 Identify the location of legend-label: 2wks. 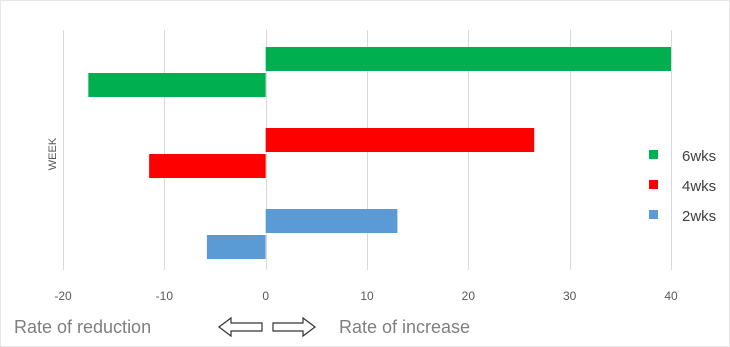
(699, 216).